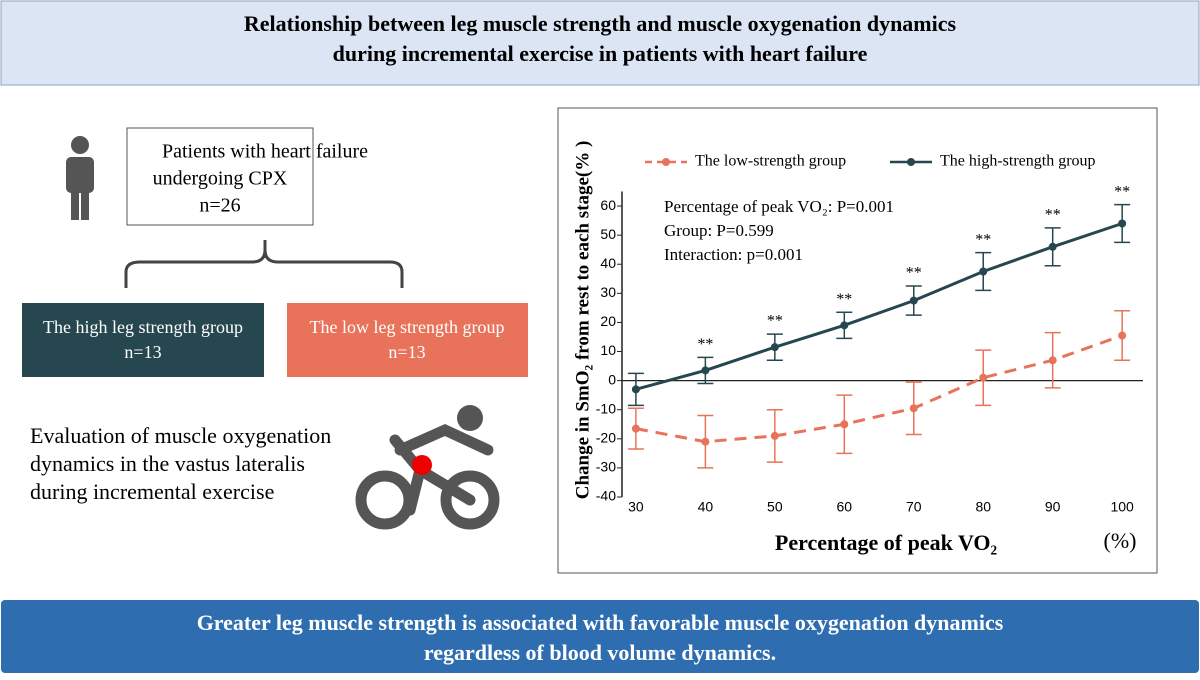  I want to click on header-band, so click(600, 43).